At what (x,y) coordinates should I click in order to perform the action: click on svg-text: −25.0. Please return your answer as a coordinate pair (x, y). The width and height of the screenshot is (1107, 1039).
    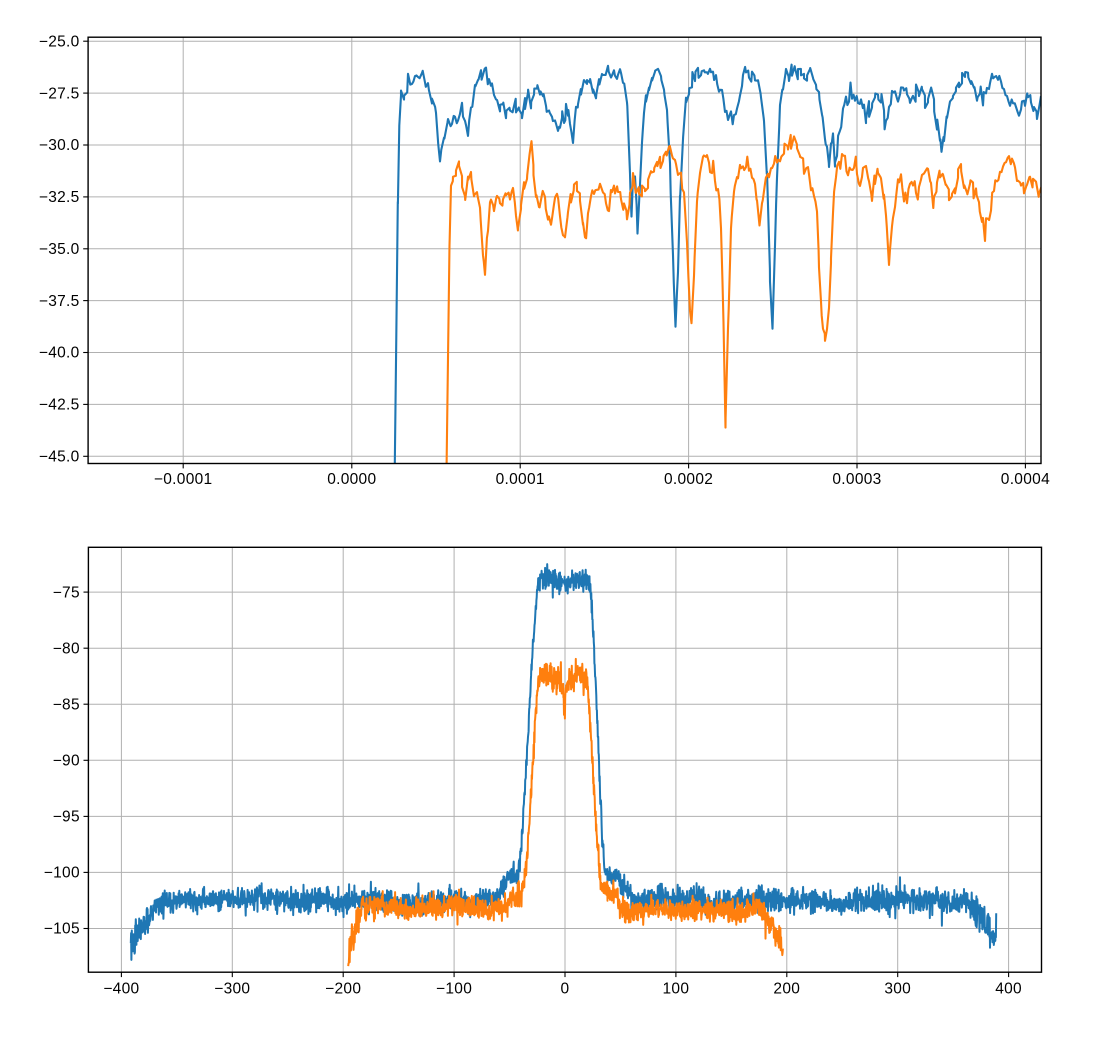
    Looking at the image, I should click on (59, 41).